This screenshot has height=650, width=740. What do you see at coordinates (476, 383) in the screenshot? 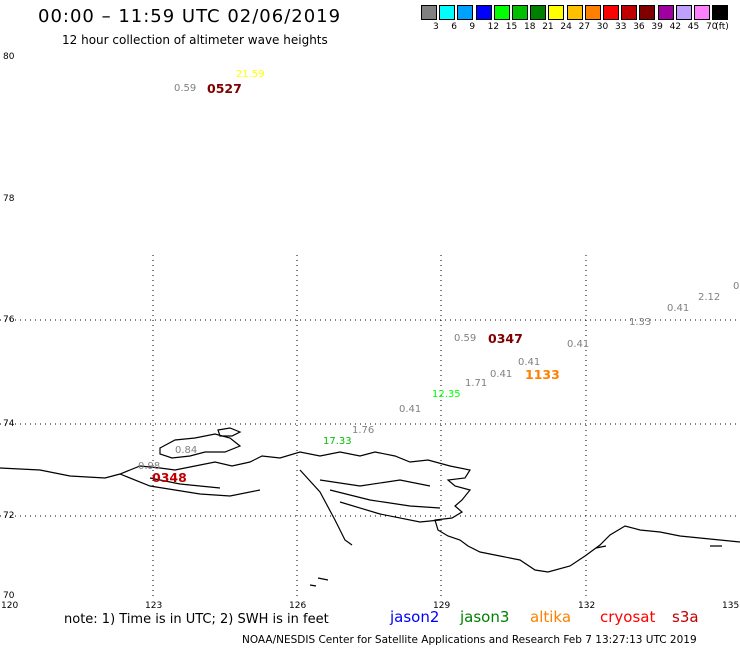
I see `observation-label: 1.71` at bounding box center [476, 383].